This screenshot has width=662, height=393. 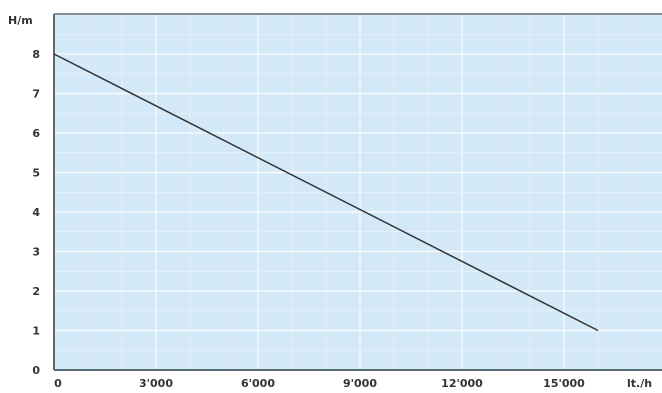 What do you see at coordinates (36, 94) in the screenshot?
I see `y-tick-label: 7` at bounding box center [36, 94].